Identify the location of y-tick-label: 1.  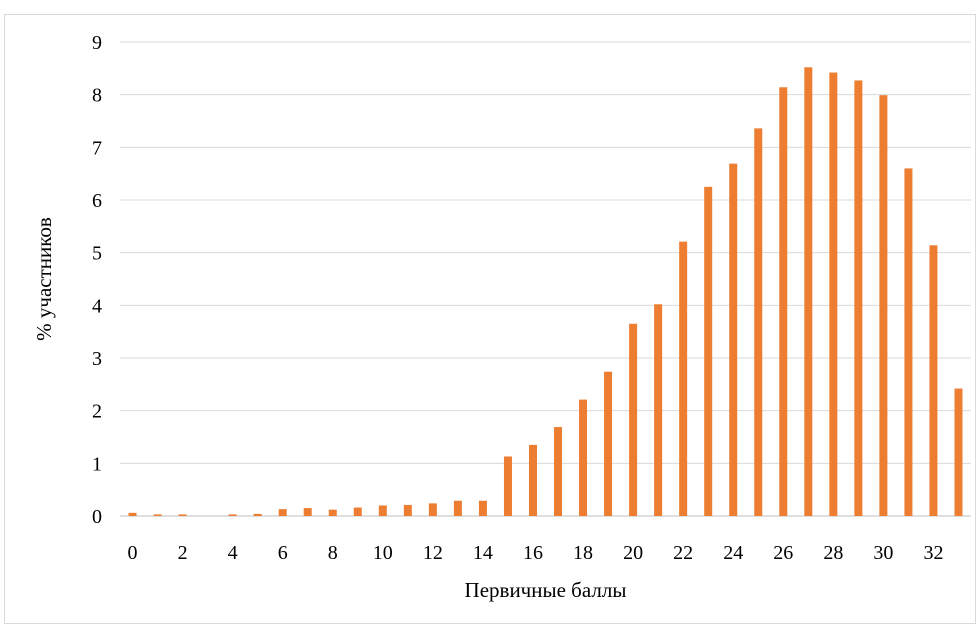
(97, 464).